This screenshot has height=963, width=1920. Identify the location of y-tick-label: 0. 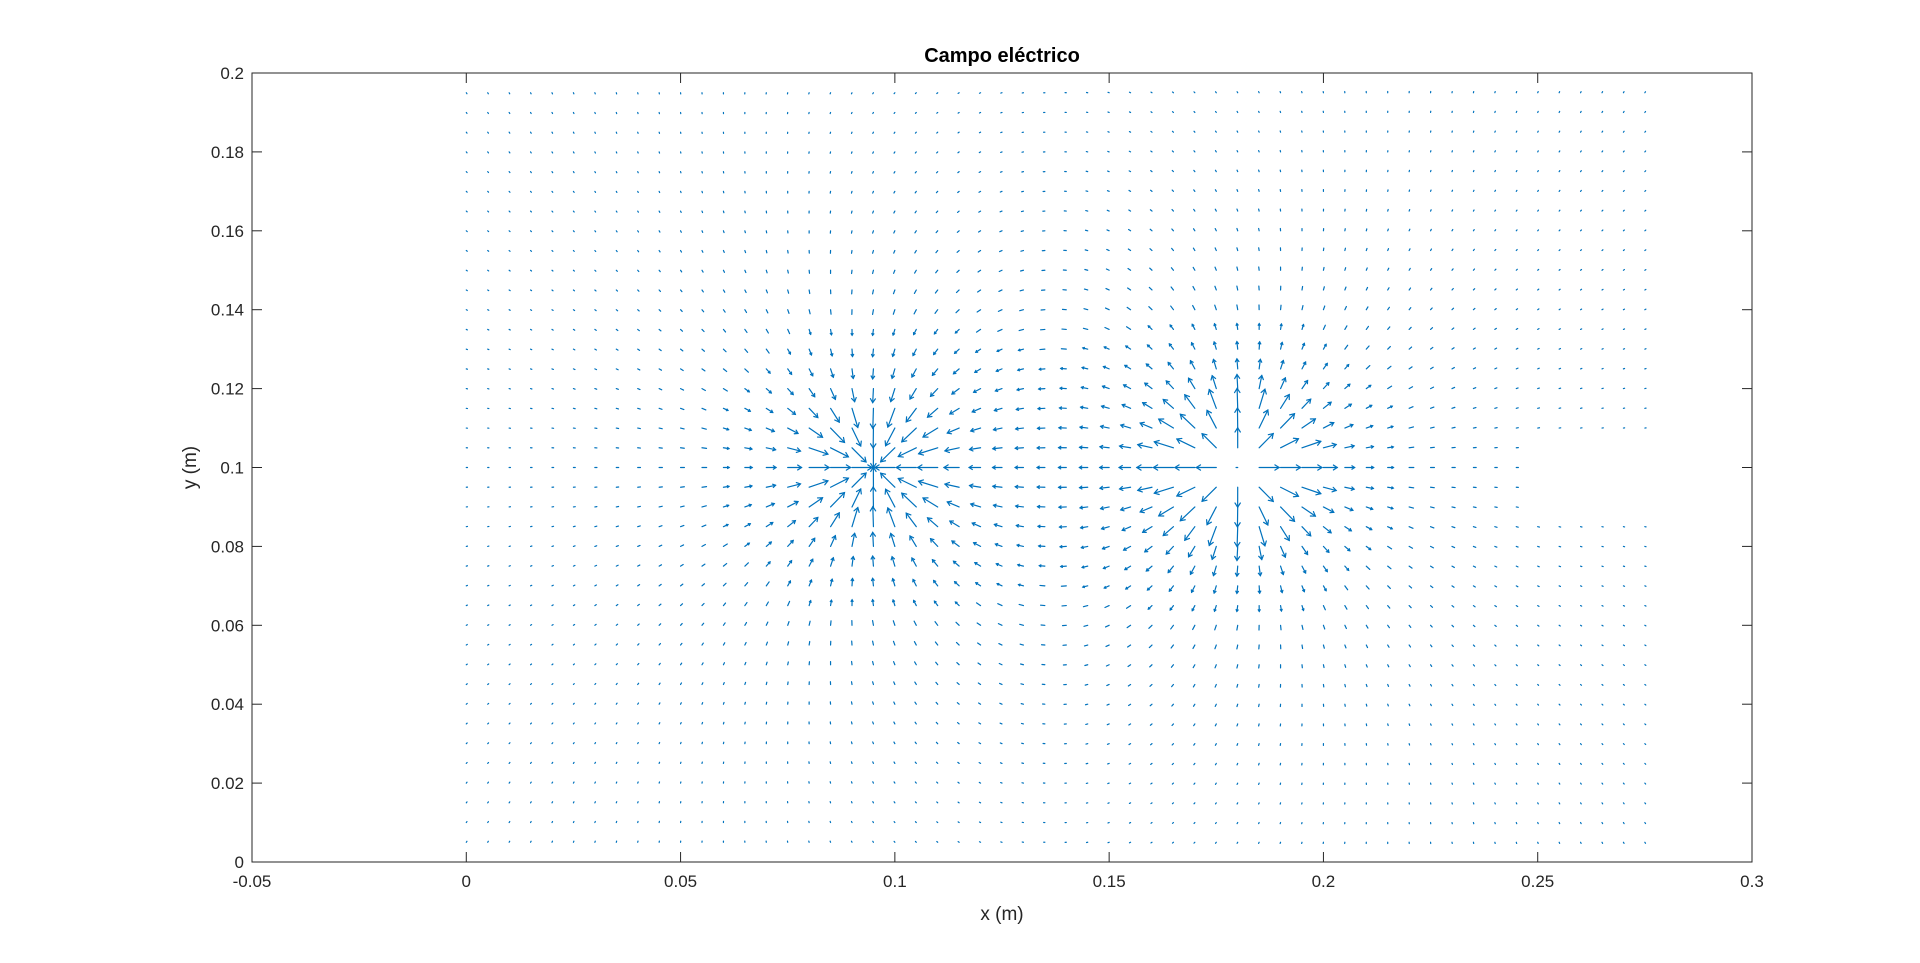
(239, 862).